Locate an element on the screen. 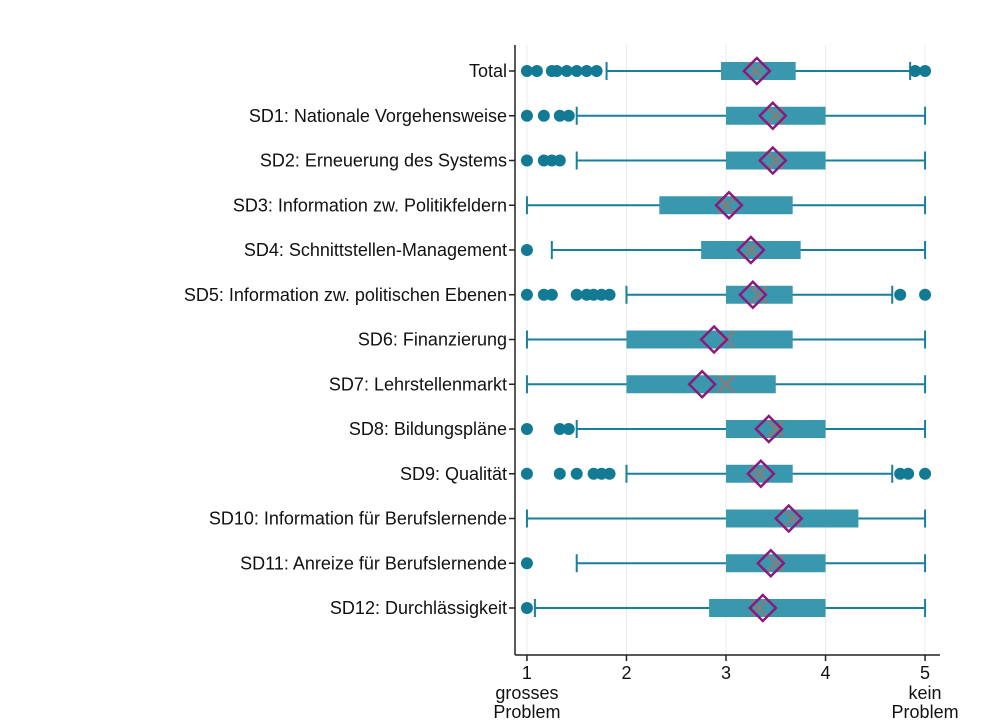 The width and height of the screenshot is (1004, 722). x-tick-note: kein Problem is located at coordinates (925, 702).